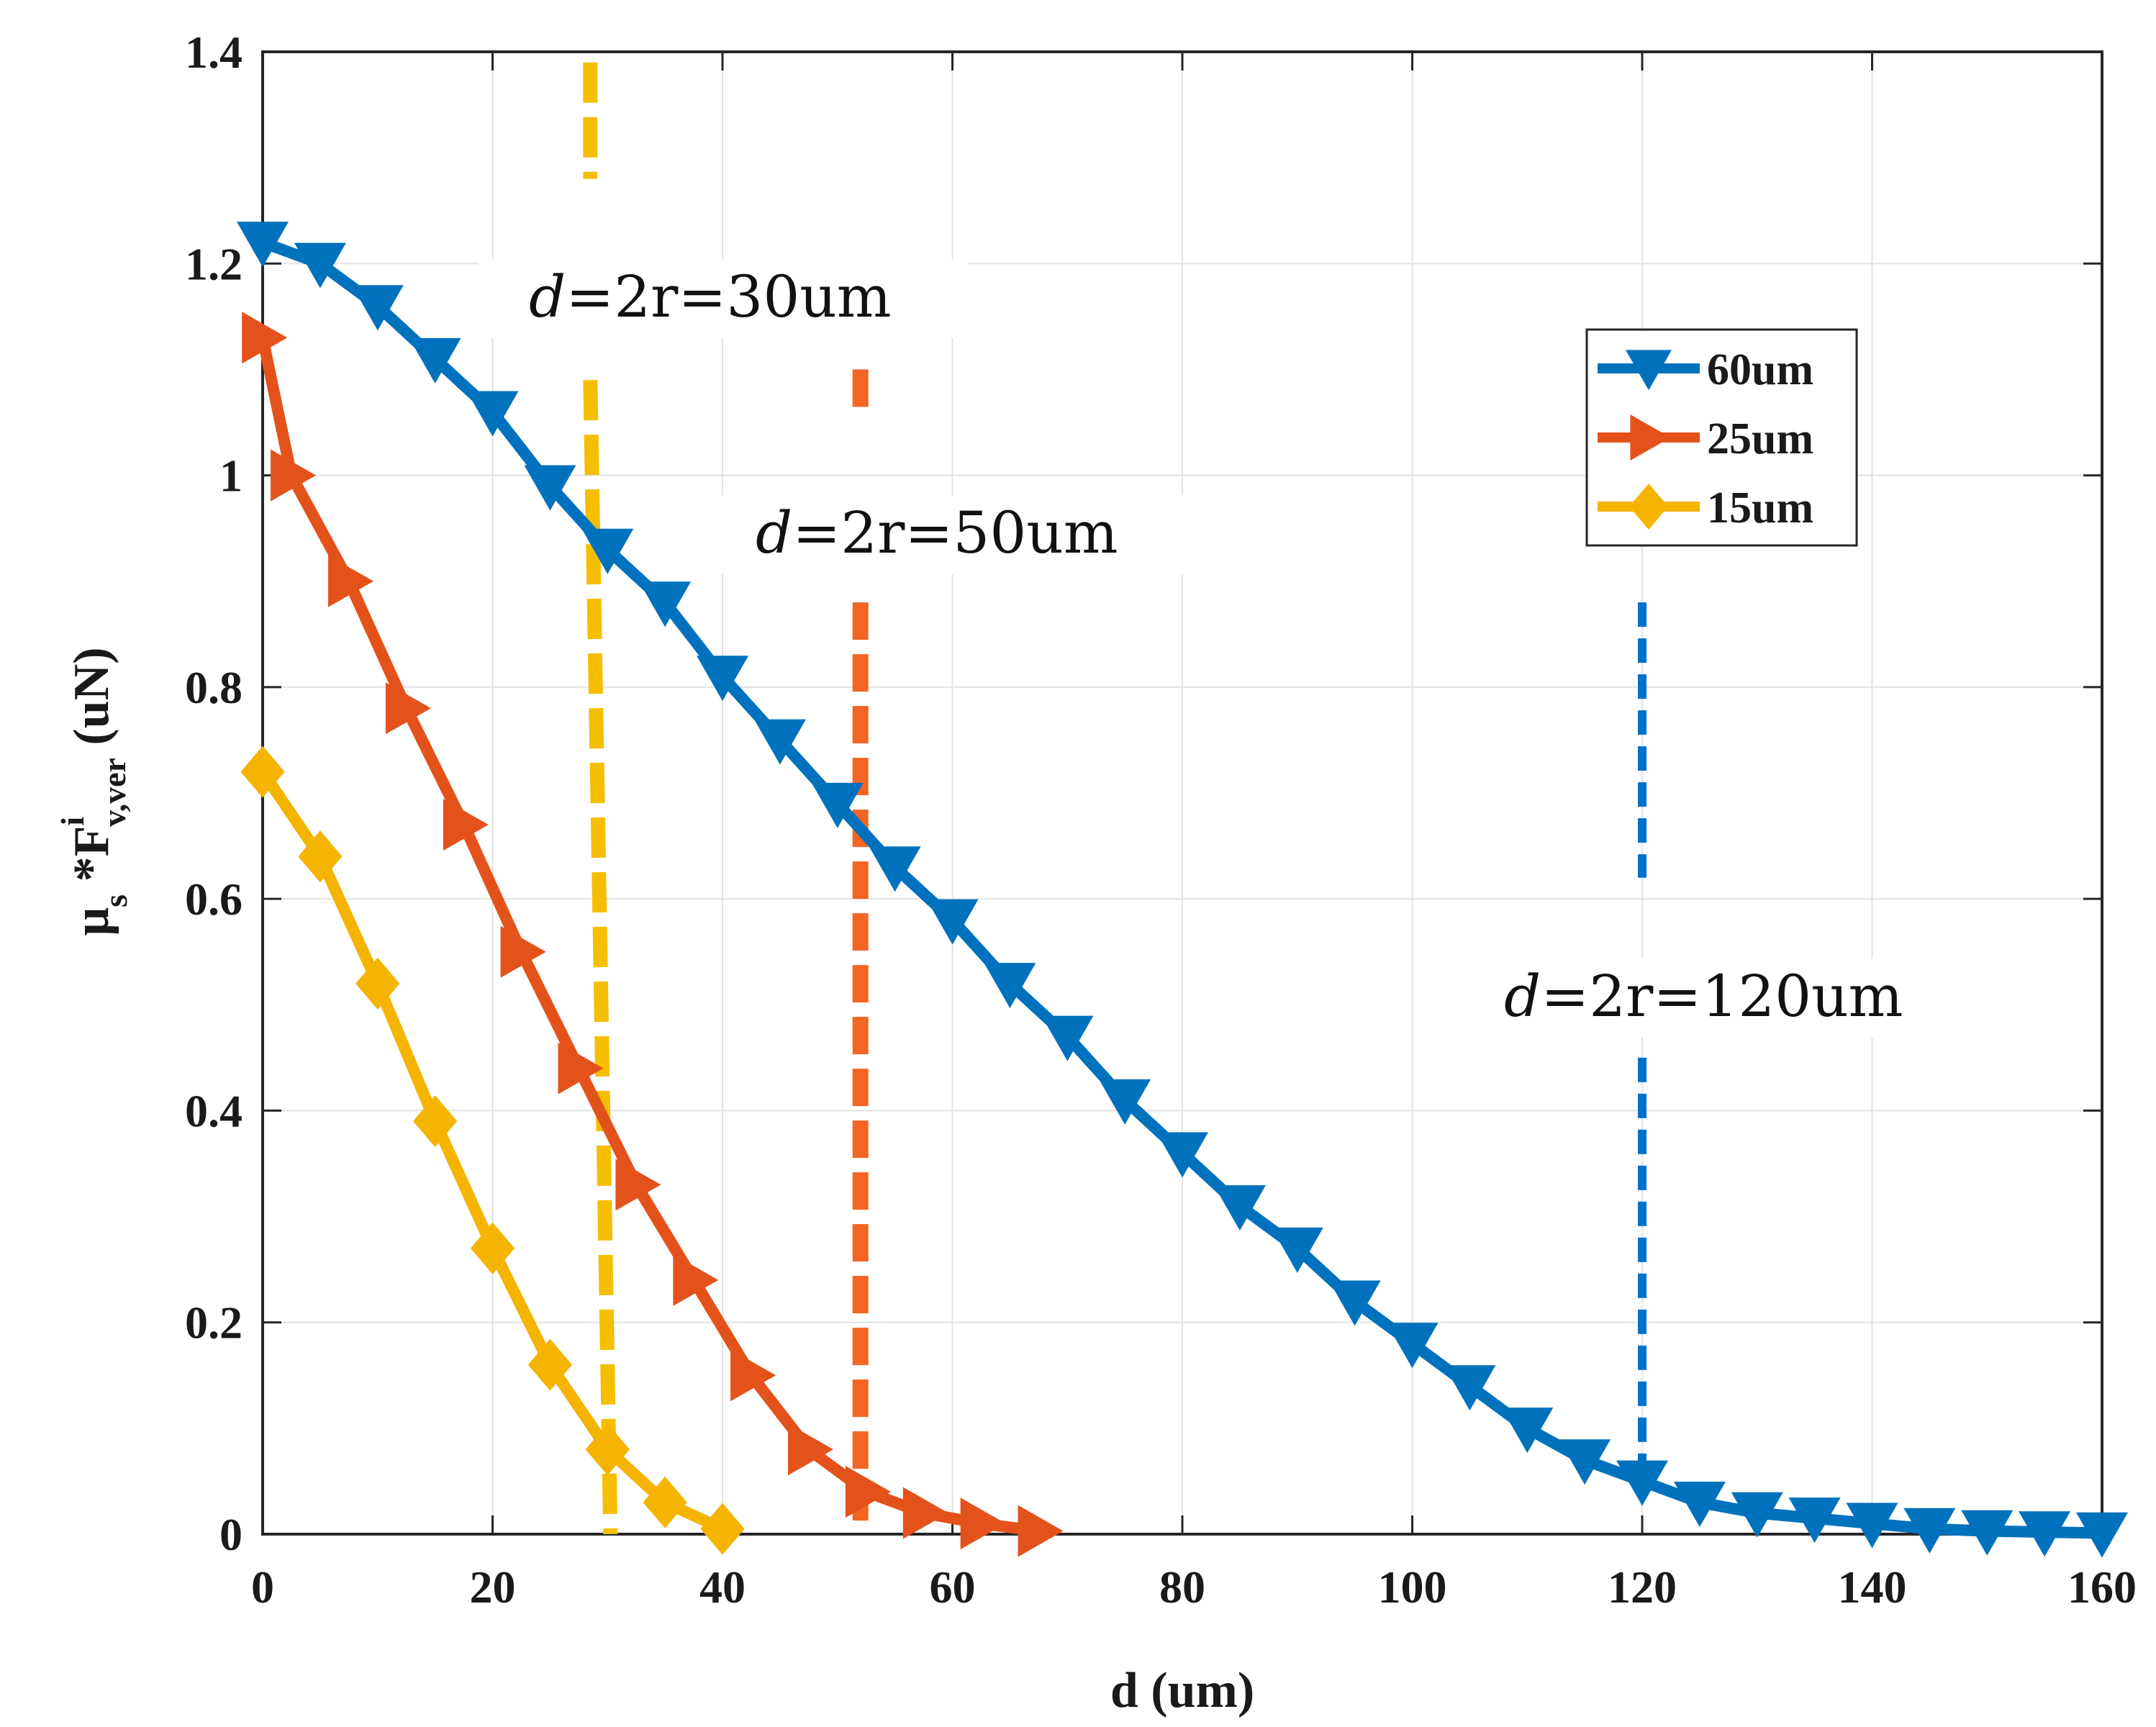 The height and width of the screenshot is (1727, 2156). What do you see at coordinates (955, 533) in the screenshot?
I see `annotation-text: =2r=50um` at bounding box center [955, 533].